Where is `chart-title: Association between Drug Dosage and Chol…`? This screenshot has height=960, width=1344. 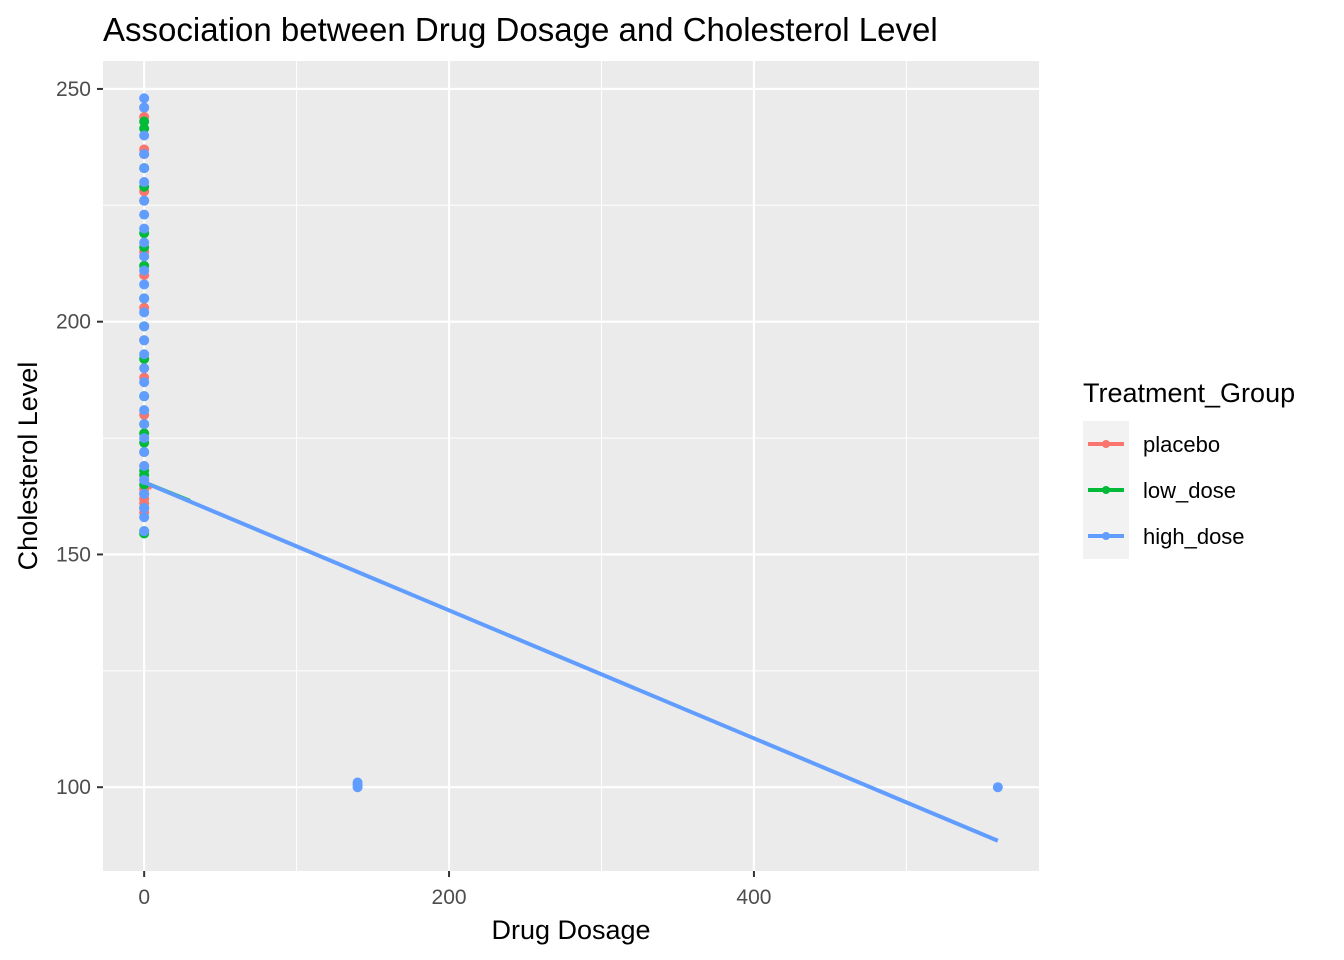
chart-title: Association between Drug Dosage and Chol… is located at coordinates (520, 29).